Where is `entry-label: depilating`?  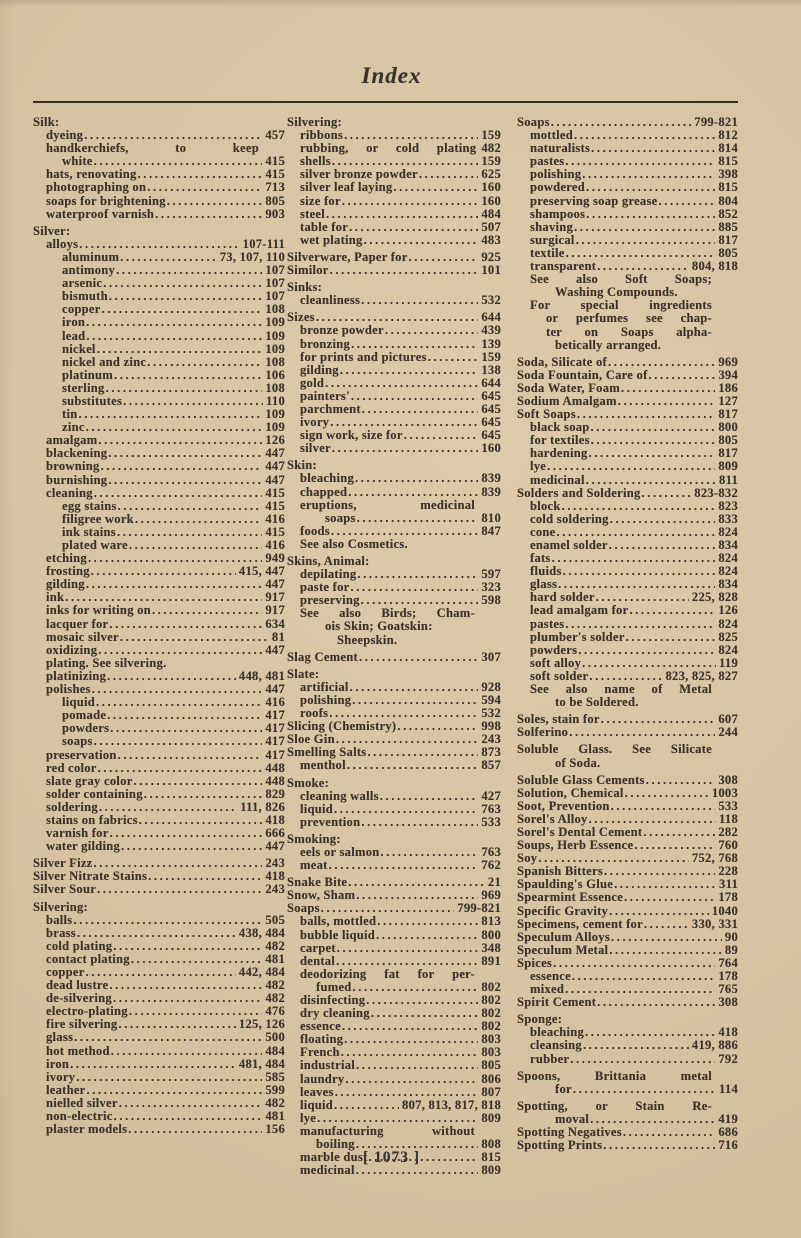 entry-label: depilating is located at coordinates (328, 574).